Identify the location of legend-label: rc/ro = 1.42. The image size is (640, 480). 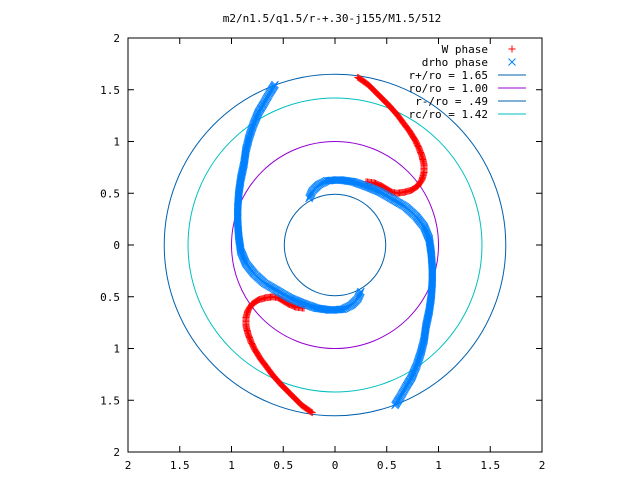
(448, 114).